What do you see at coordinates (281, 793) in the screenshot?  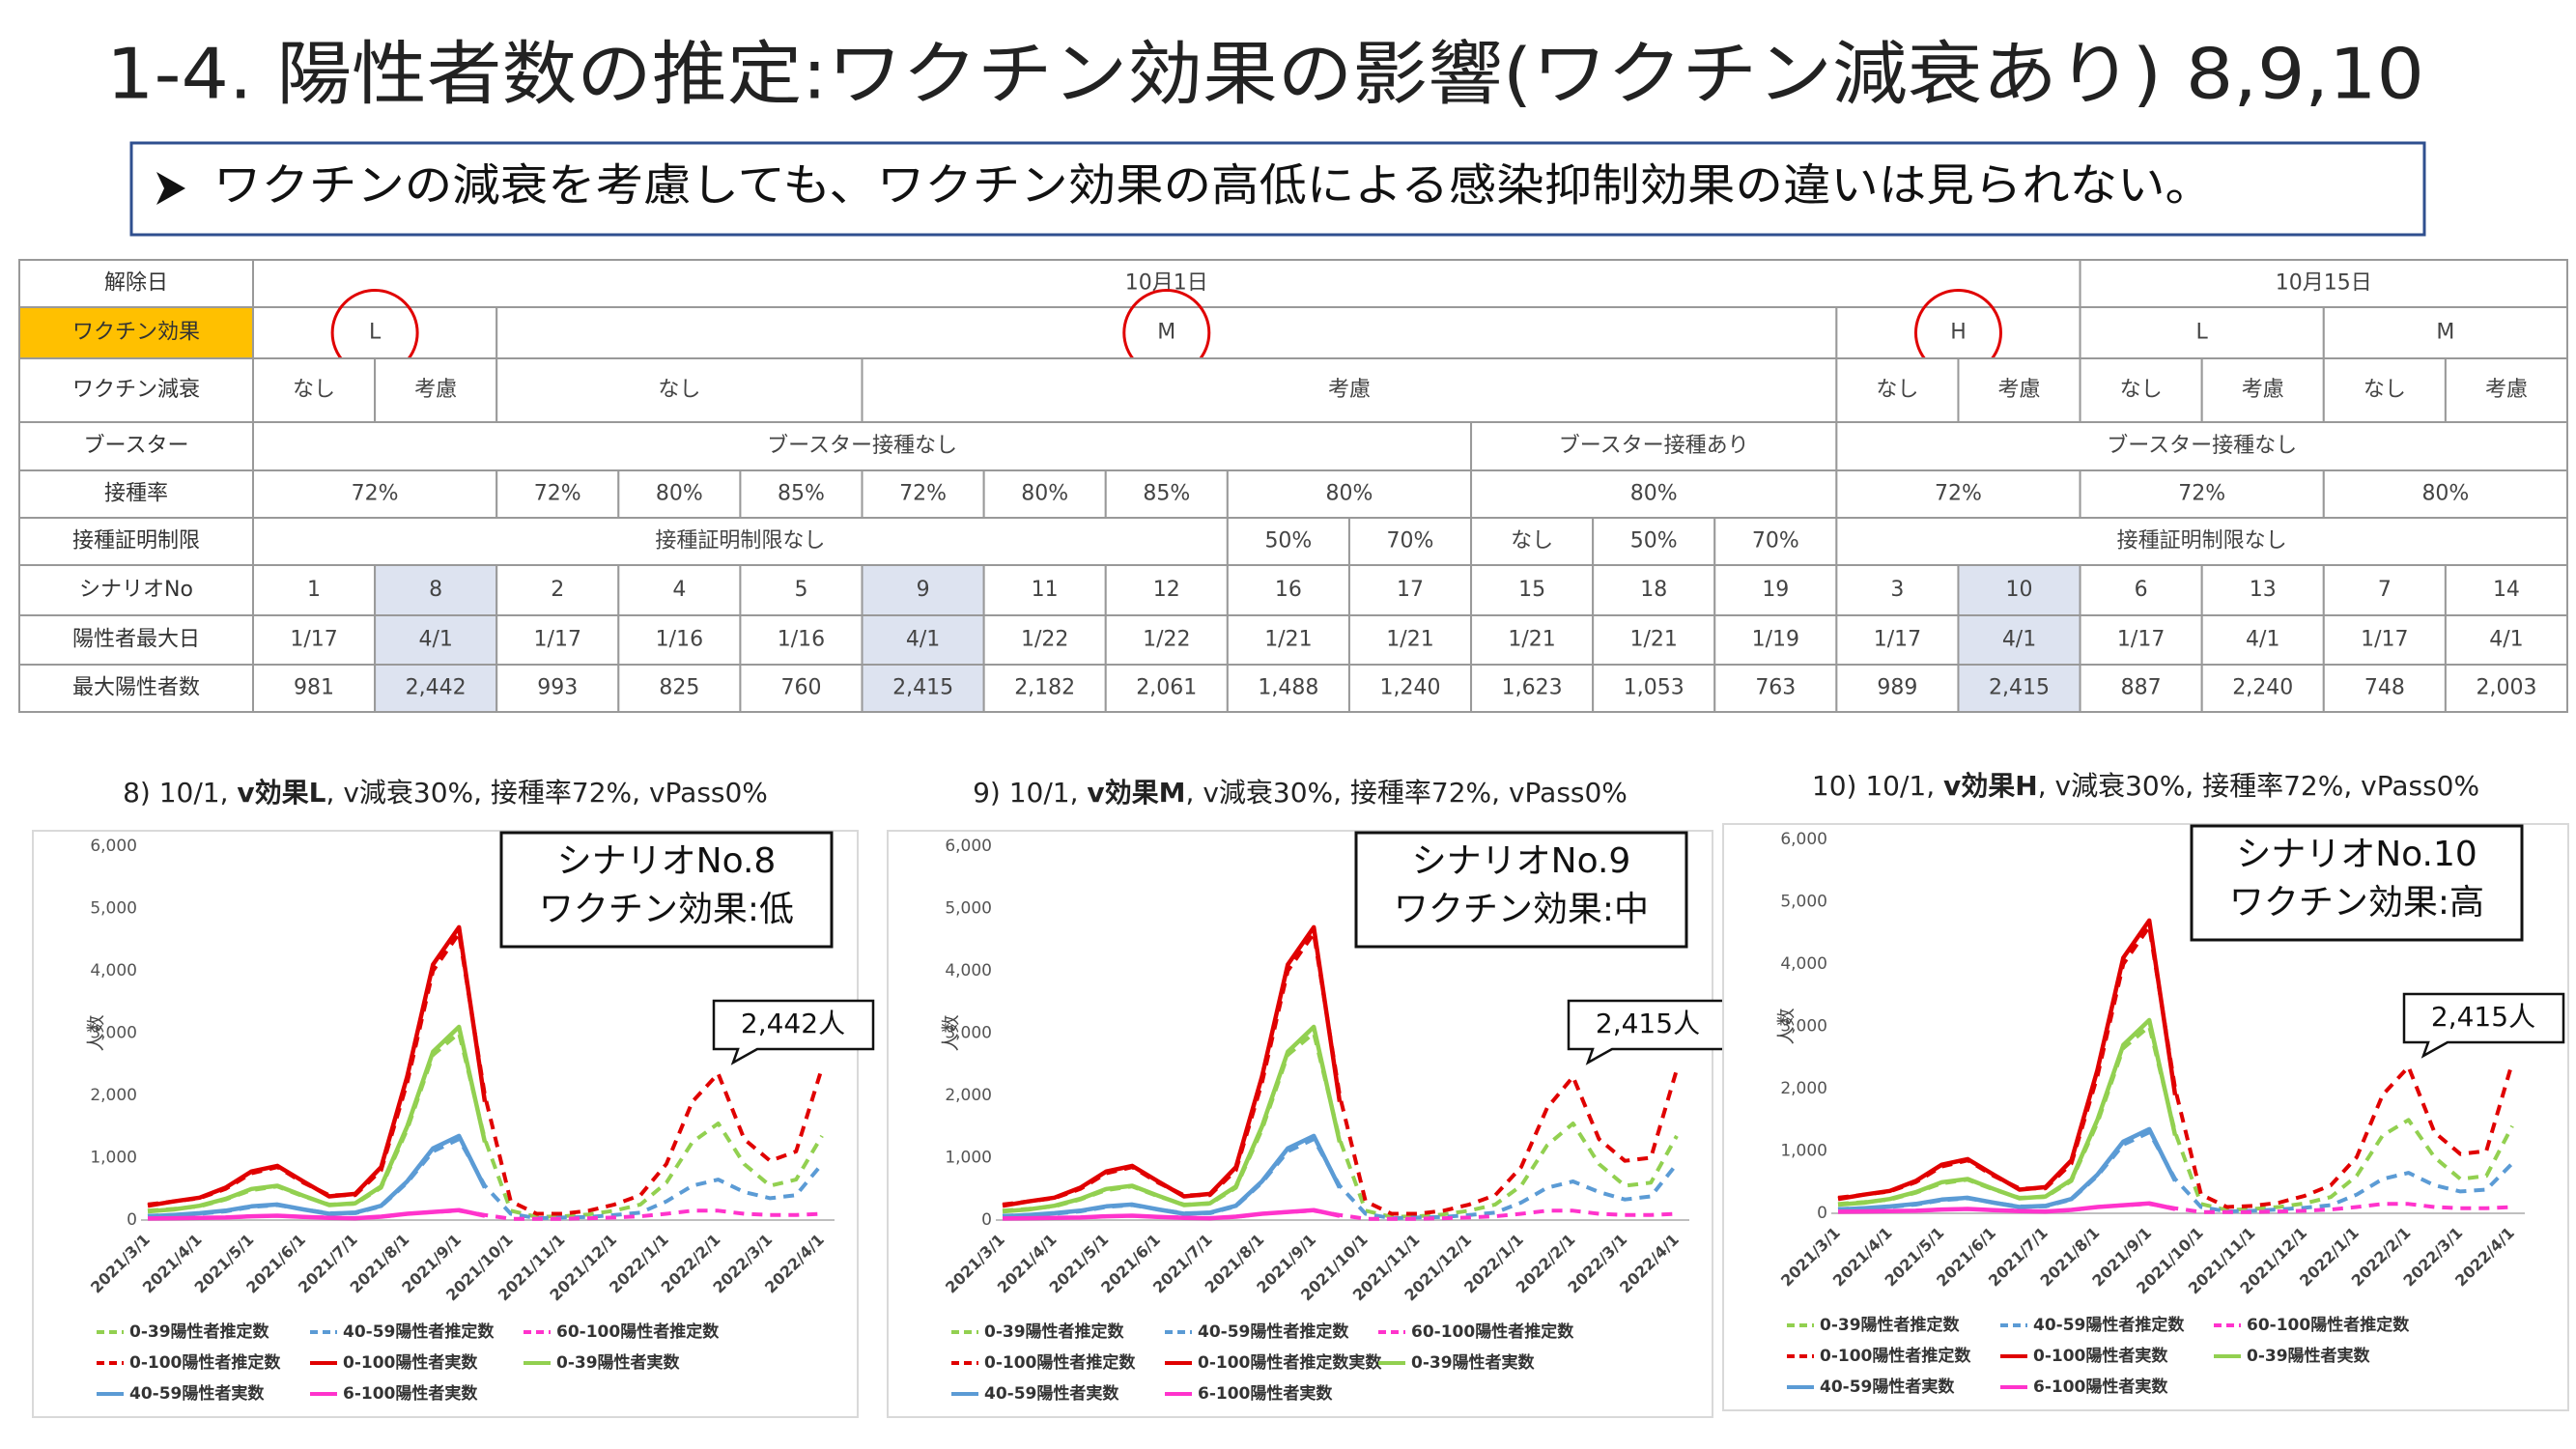 I see `title-part: v効果L` at bounding box center [281, 793].